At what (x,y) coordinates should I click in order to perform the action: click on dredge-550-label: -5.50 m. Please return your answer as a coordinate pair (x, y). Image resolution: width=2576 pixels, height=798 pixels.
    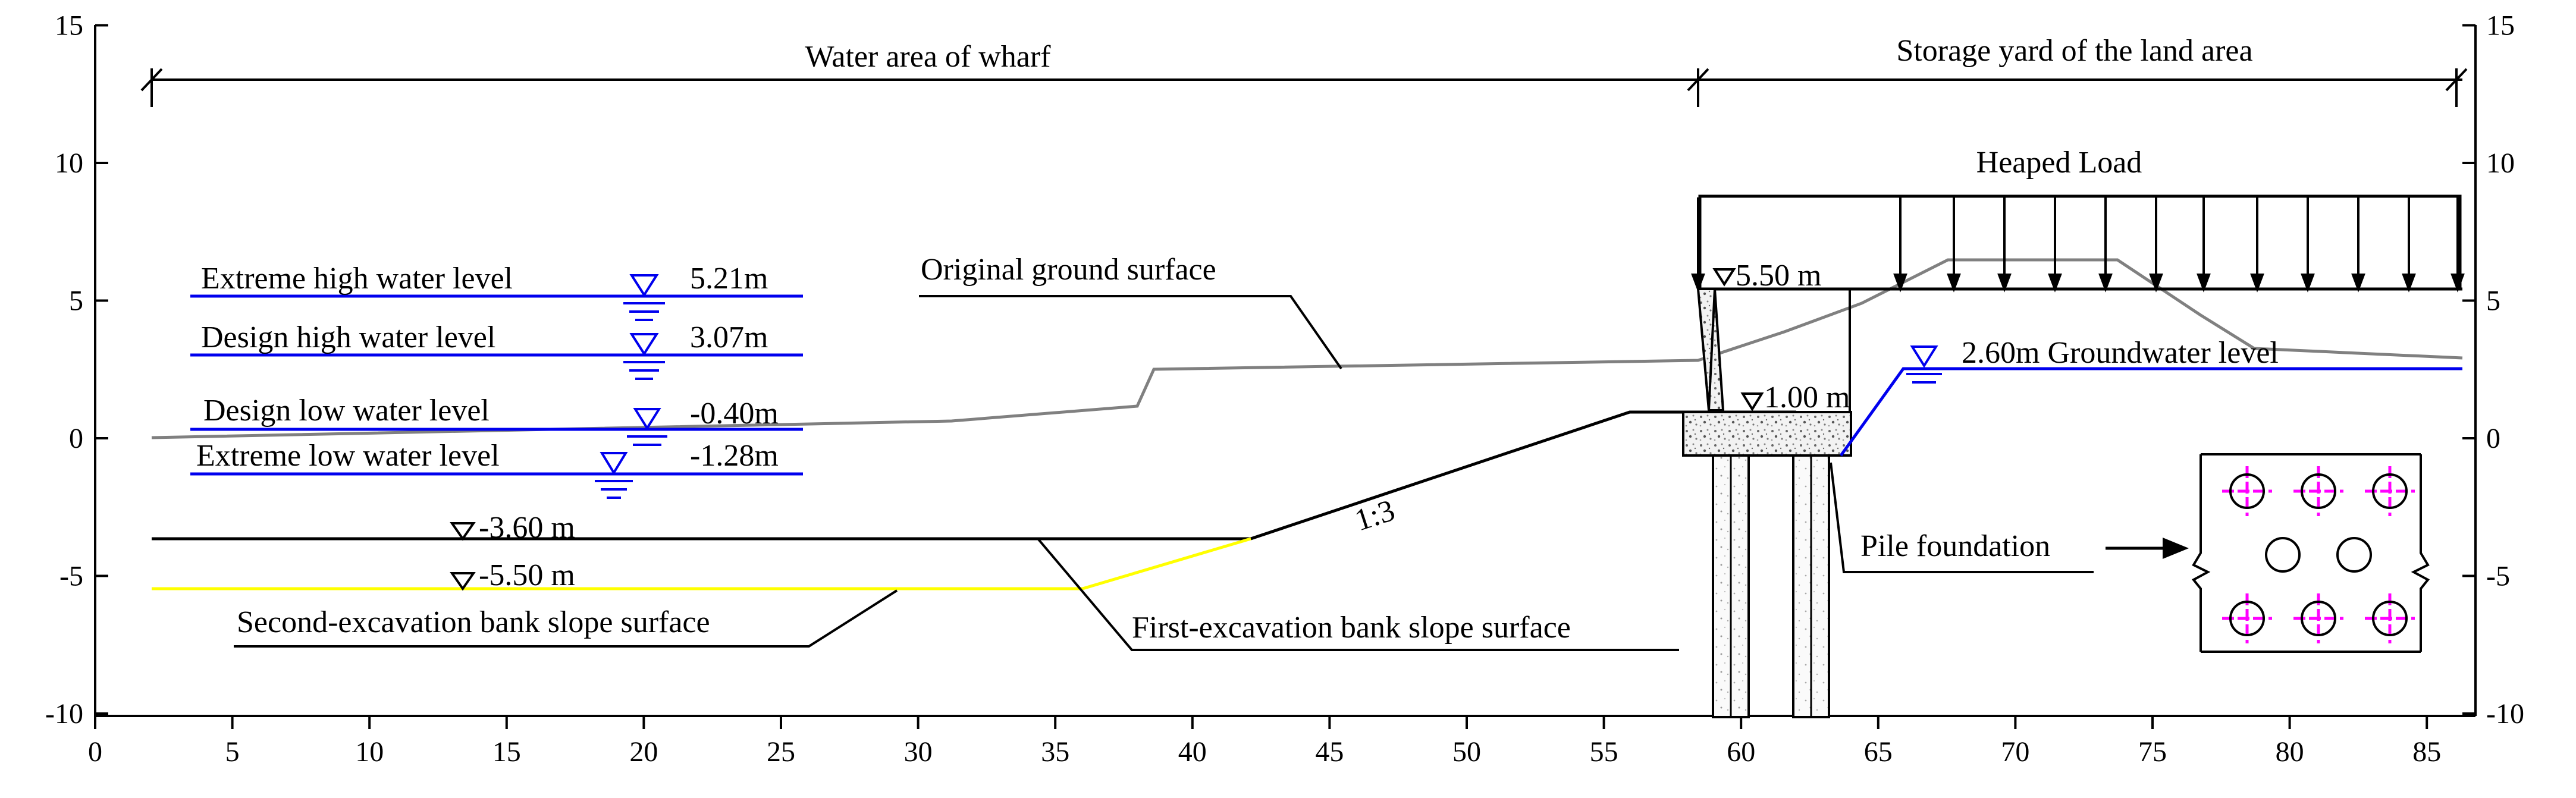
    Looking at the image, I should click on (527, 575).